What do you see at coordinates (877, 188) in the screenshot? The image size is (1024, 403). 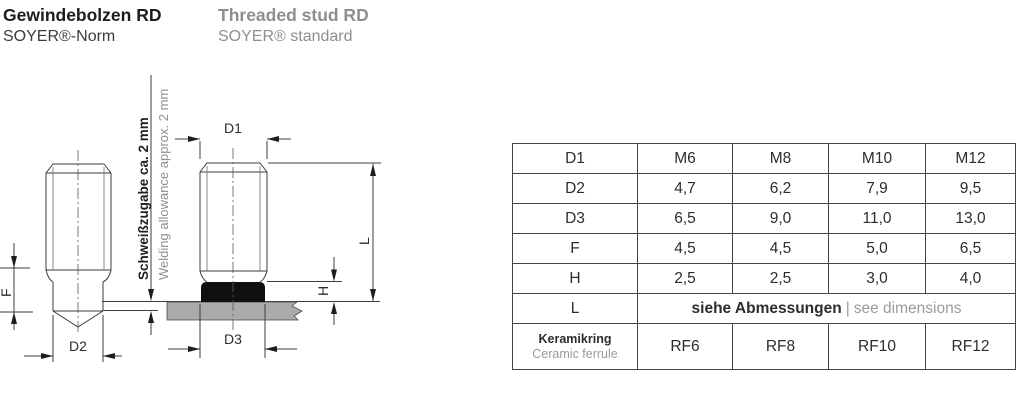 I see `value-cell: 7,9` at bounding box center [877, 188].